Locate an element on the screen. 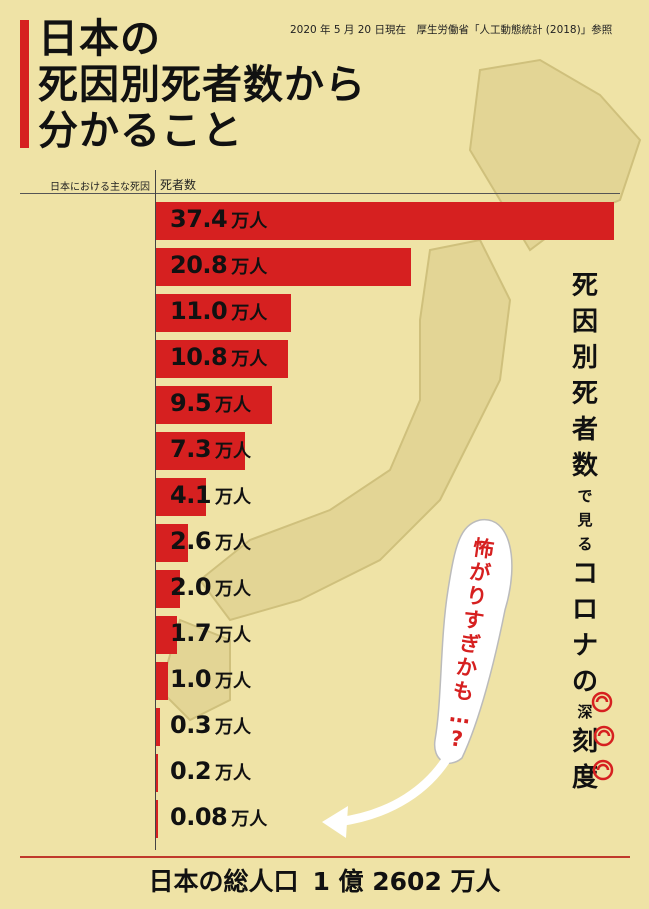 This screenshot has height=909, width=649. value-label: 0.08 万人 is located at coordinates (219, 817).